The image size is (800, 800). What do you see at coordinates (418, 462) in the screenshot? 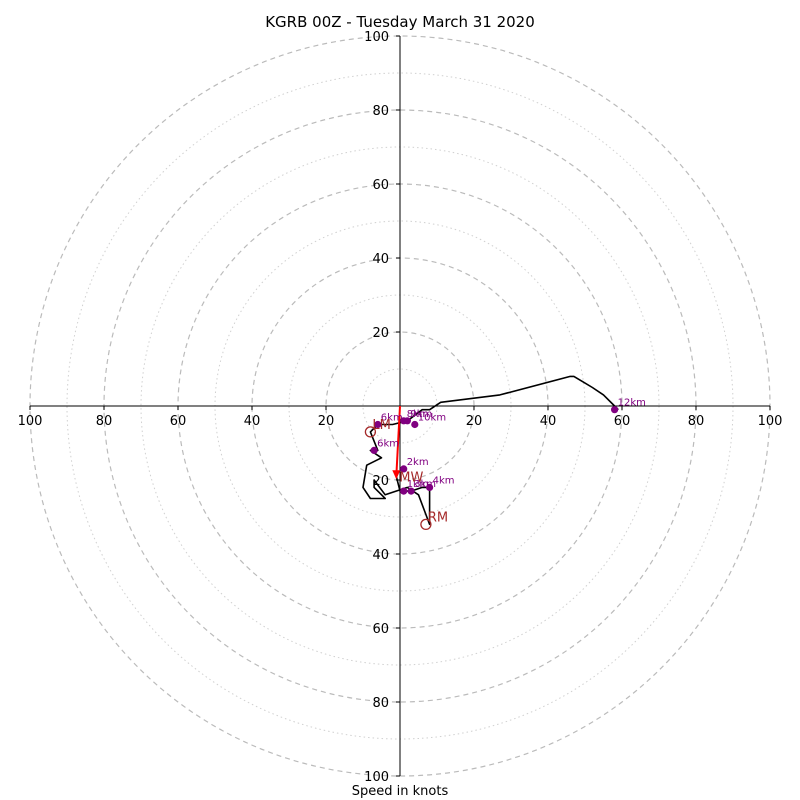
I see `height-marker-label: 2km` at bounding box center [418, 462].